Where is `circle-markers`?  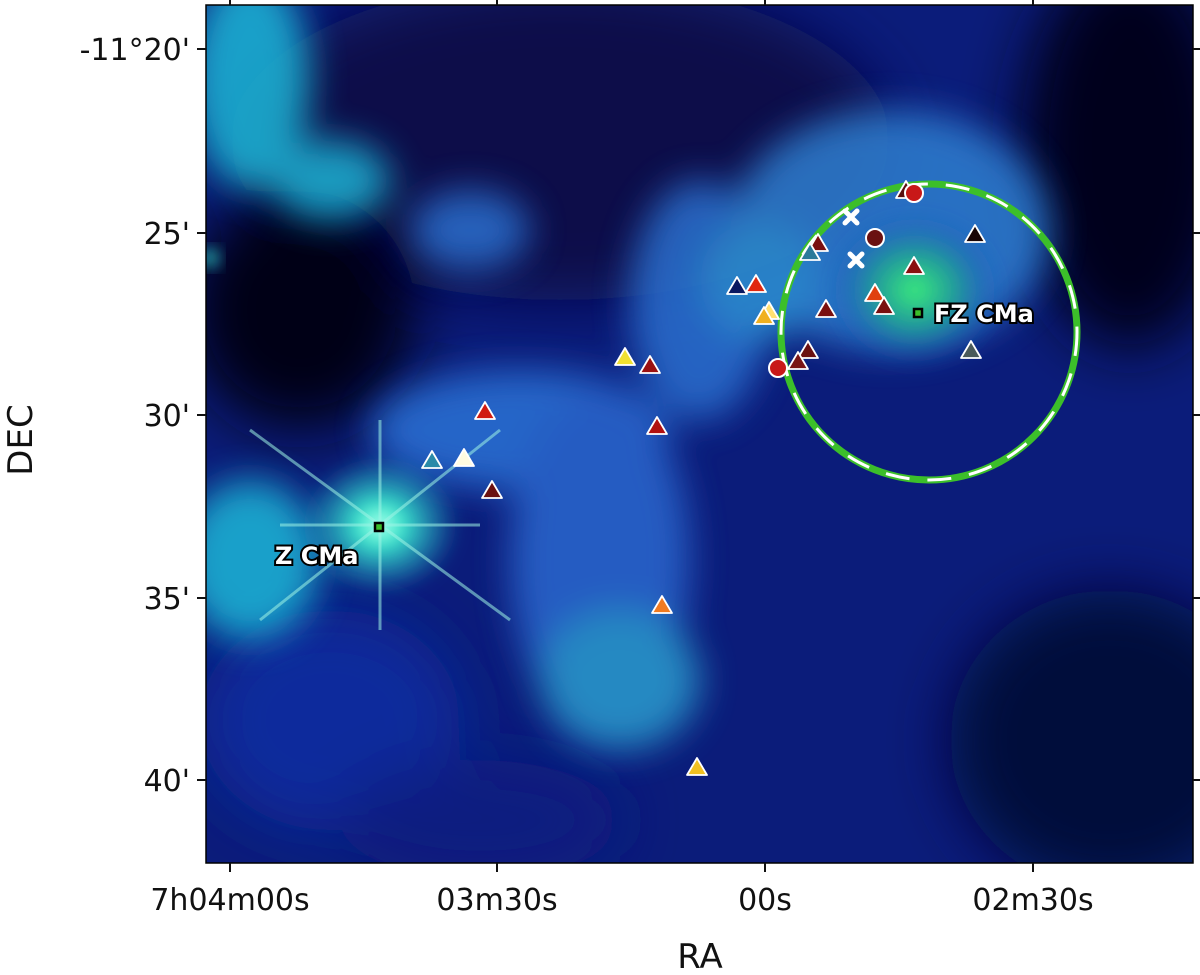 circle-markers is located at coordinates (846, 280).